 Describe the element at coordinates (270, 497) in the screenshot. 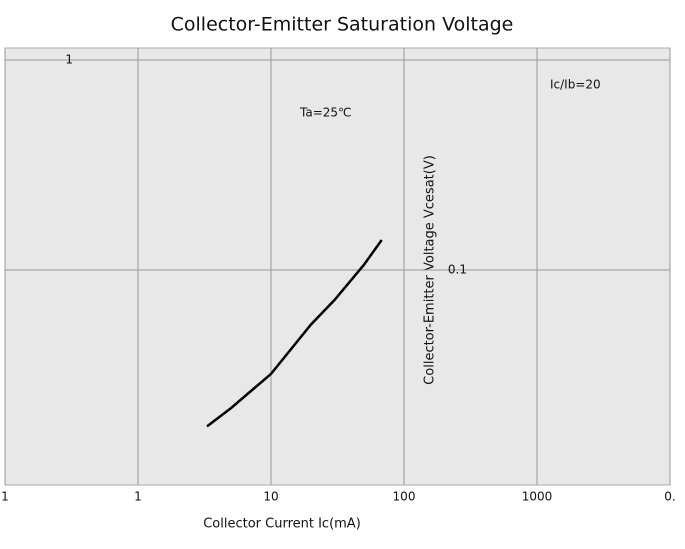

I see `x-tick-label: 10` at that location.